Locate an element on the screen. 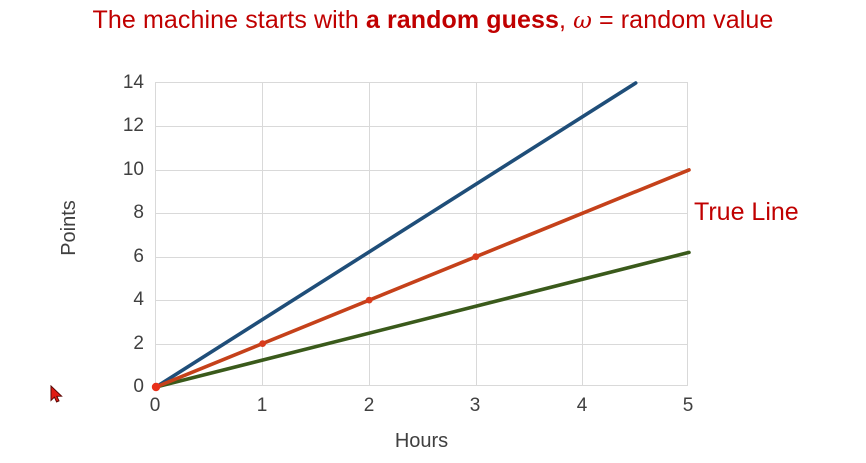  x-tick-3: 3 is located at coordinates (475, 405).